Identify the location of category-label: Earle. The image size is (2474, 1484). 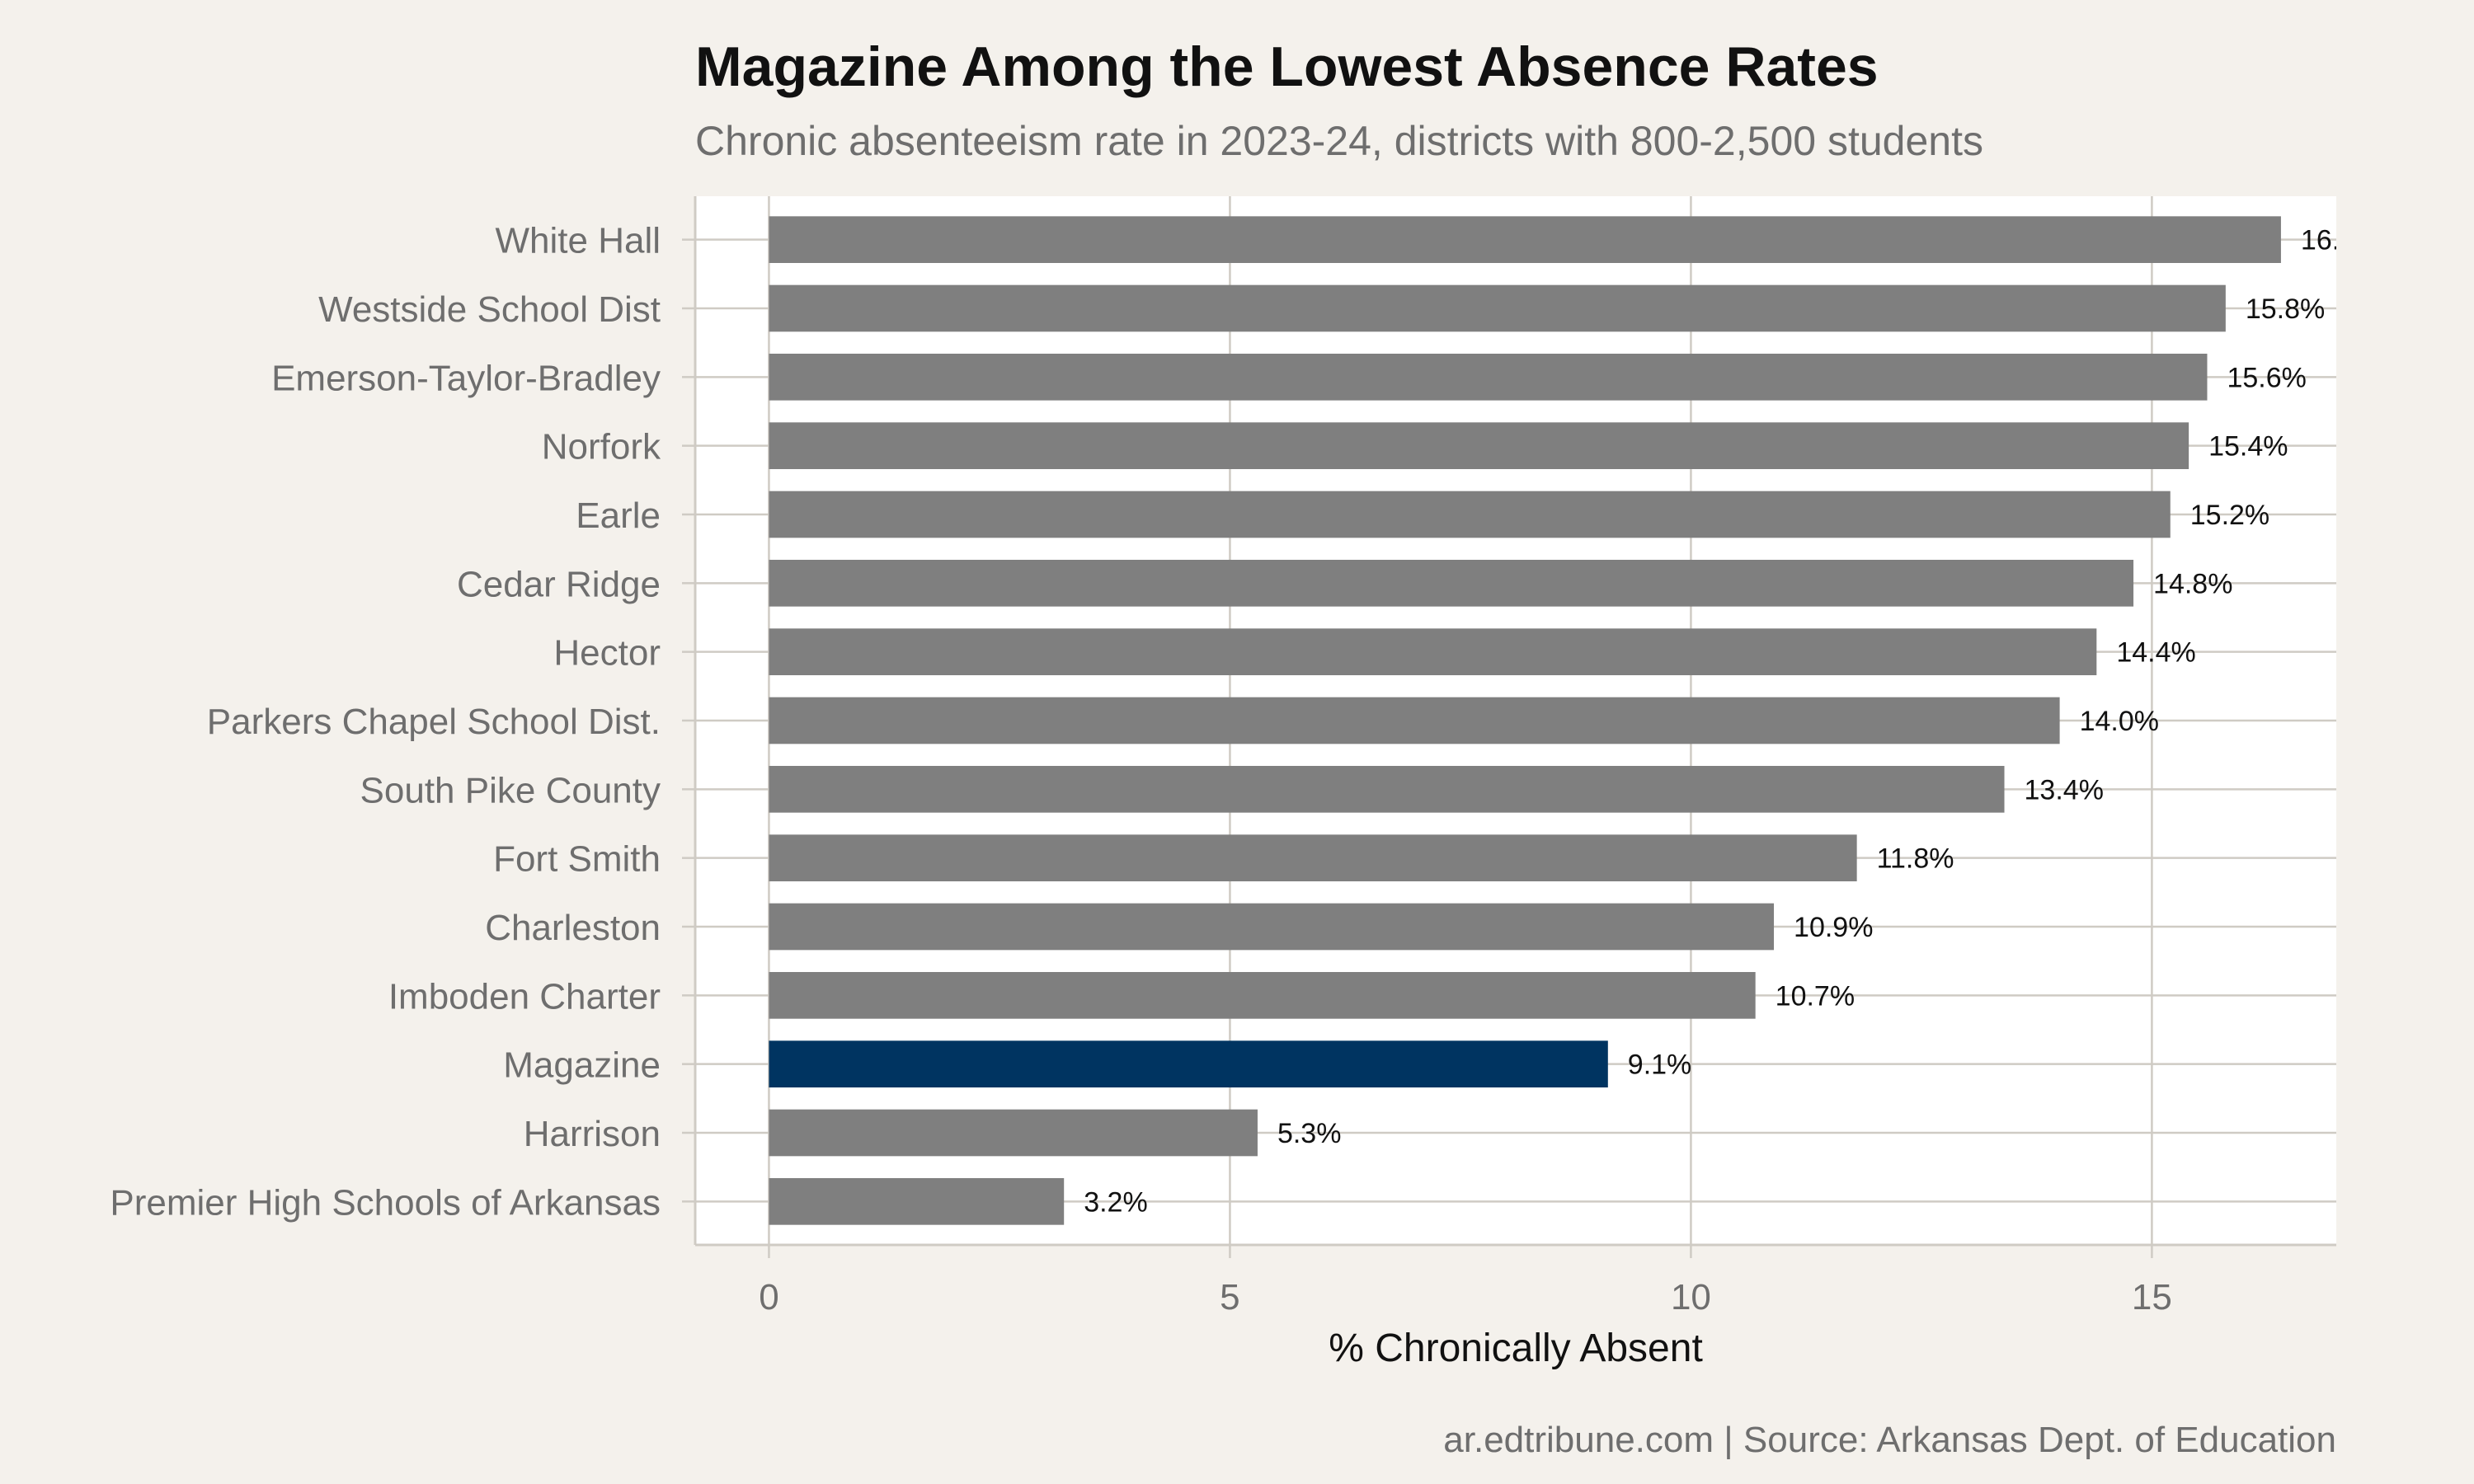
(618, 515).